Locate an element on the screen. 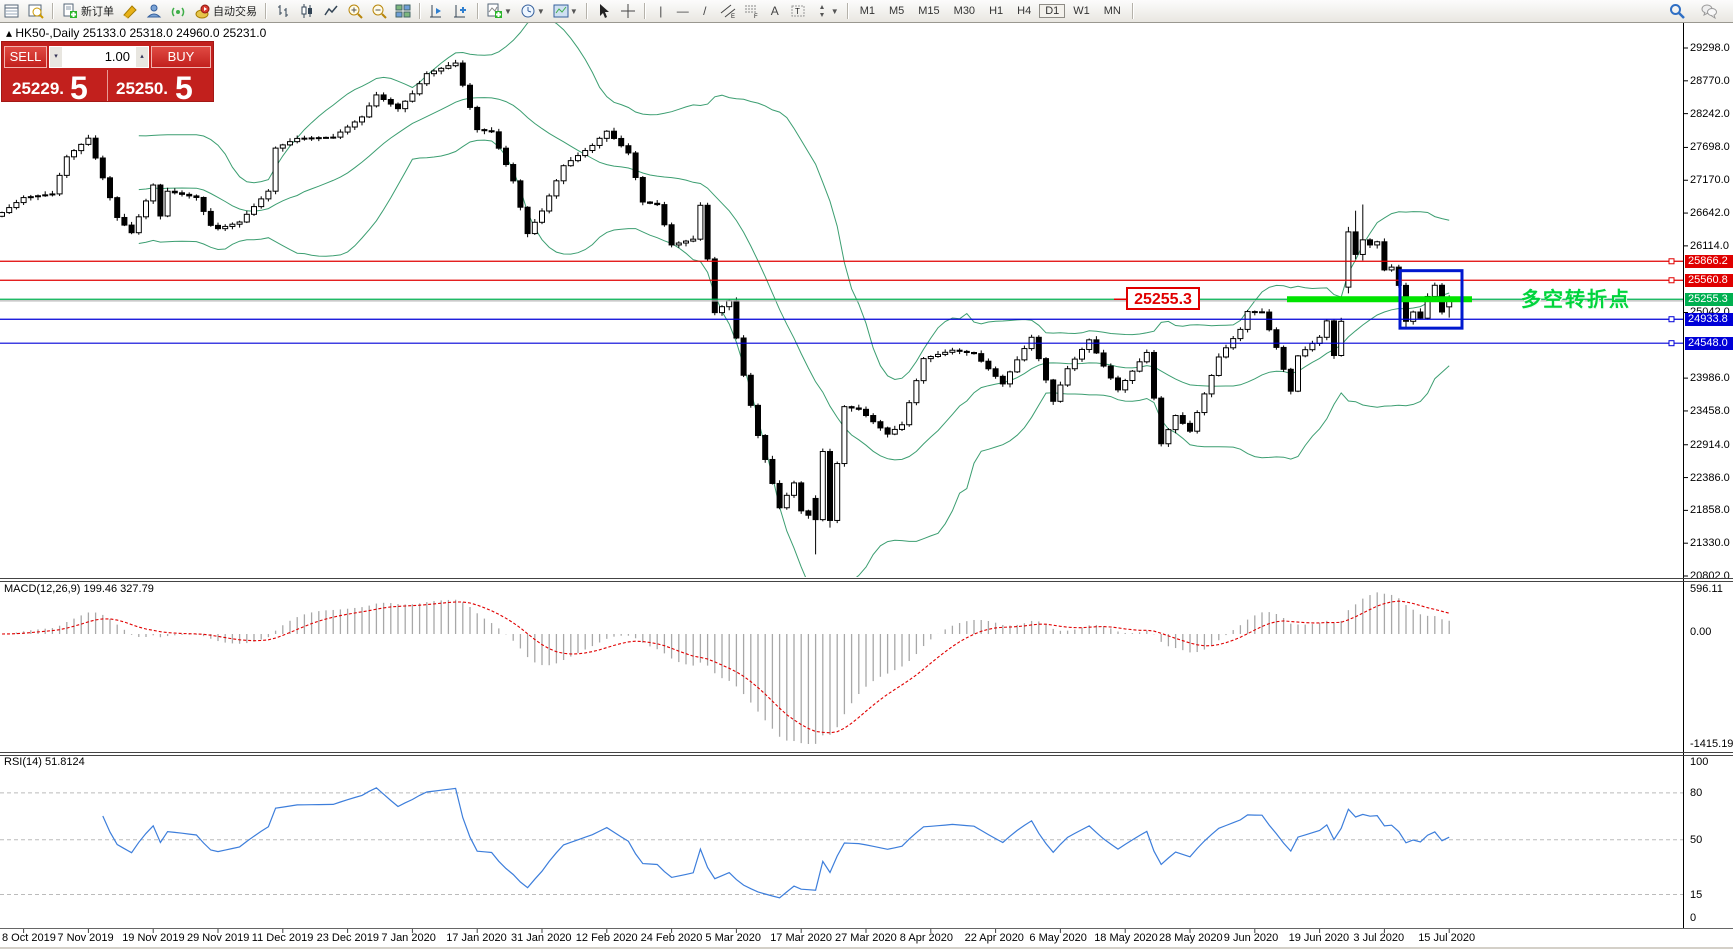 This screenshot has height=949, width=1733. buy-price: 25250. 5 is located at coordinates (159, 85).